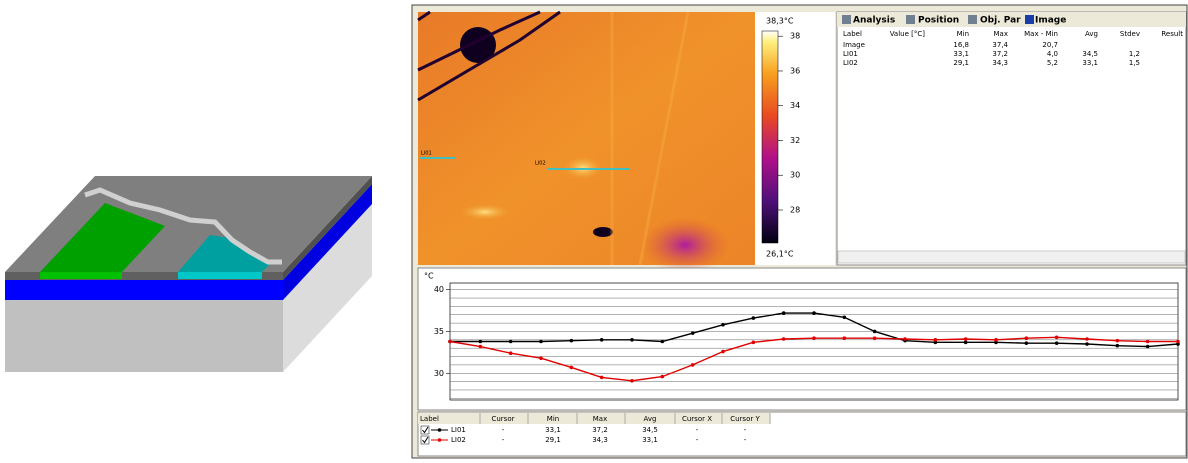 Image resolution: width=1188 pixels, height=463 pixels. Describe the element at coordinates (780, 21) in the screenshot. I see `colorbar-max-label: 38,3°C` at that location.